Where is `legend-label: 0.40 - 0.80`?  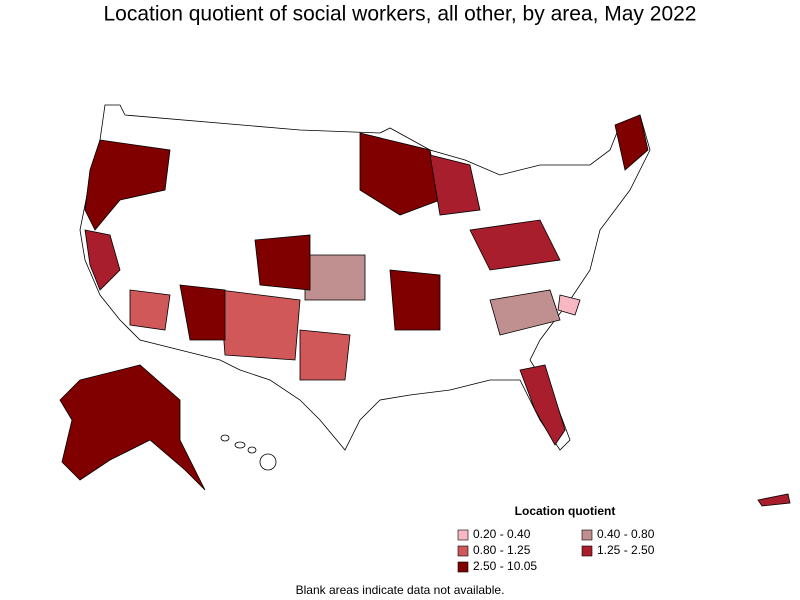 legend-label: 0.40 - 0.80 is located at coordinates (626, 534).